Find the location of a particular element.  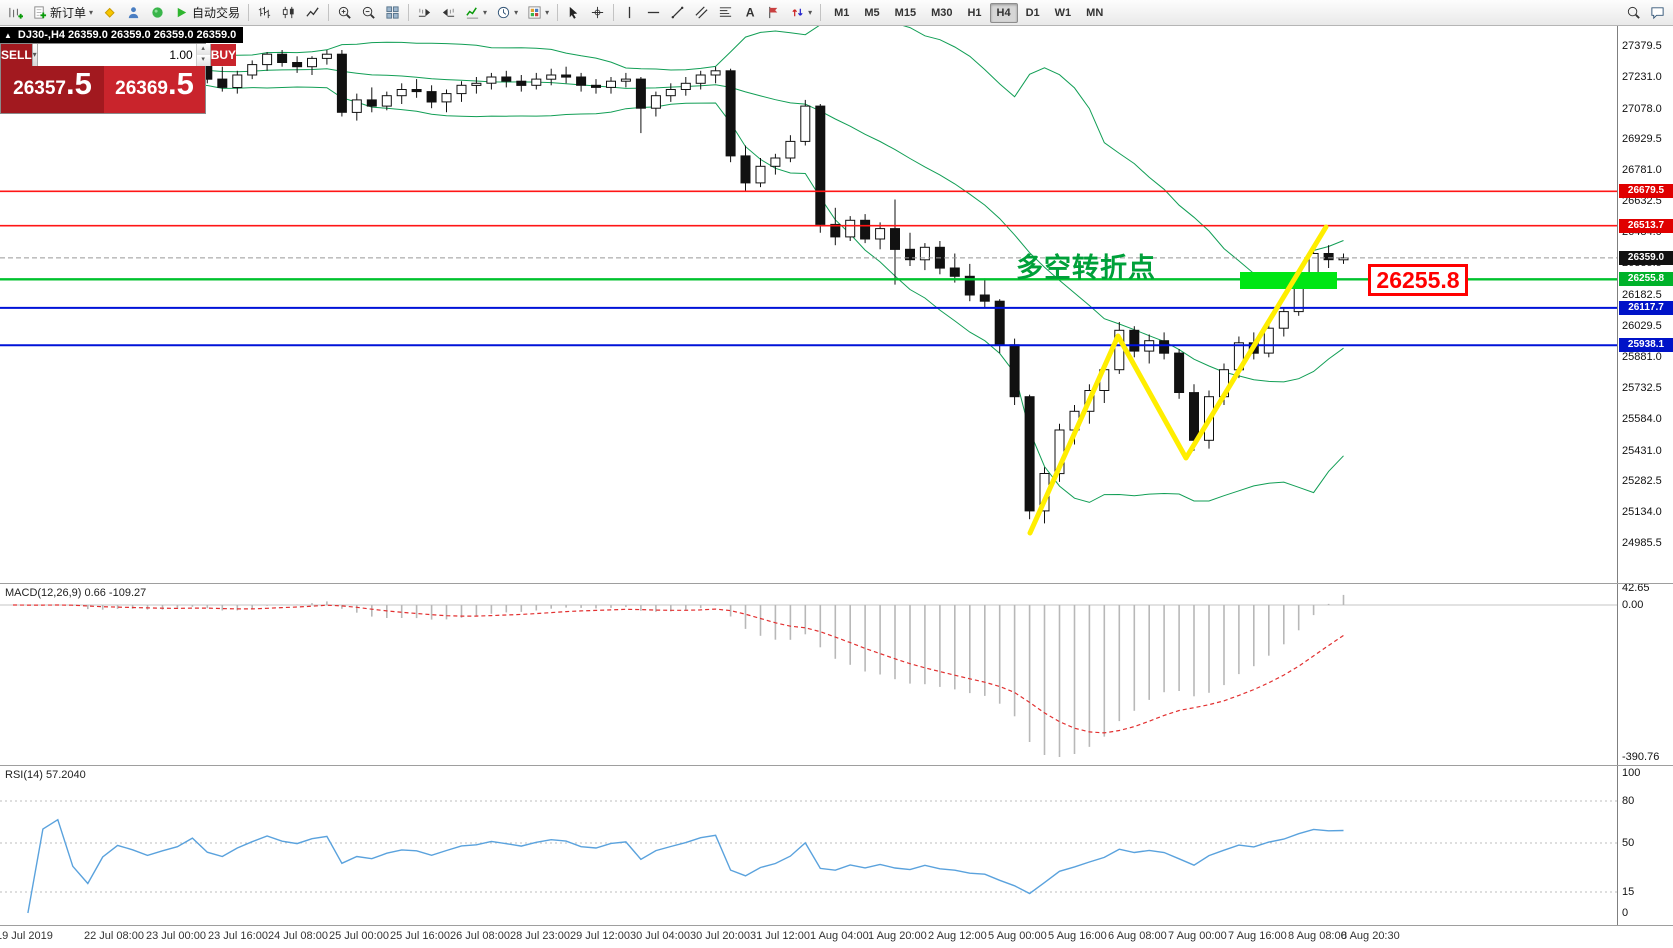

timeframe-h4: H4 is located at coordinates (1003, 12).